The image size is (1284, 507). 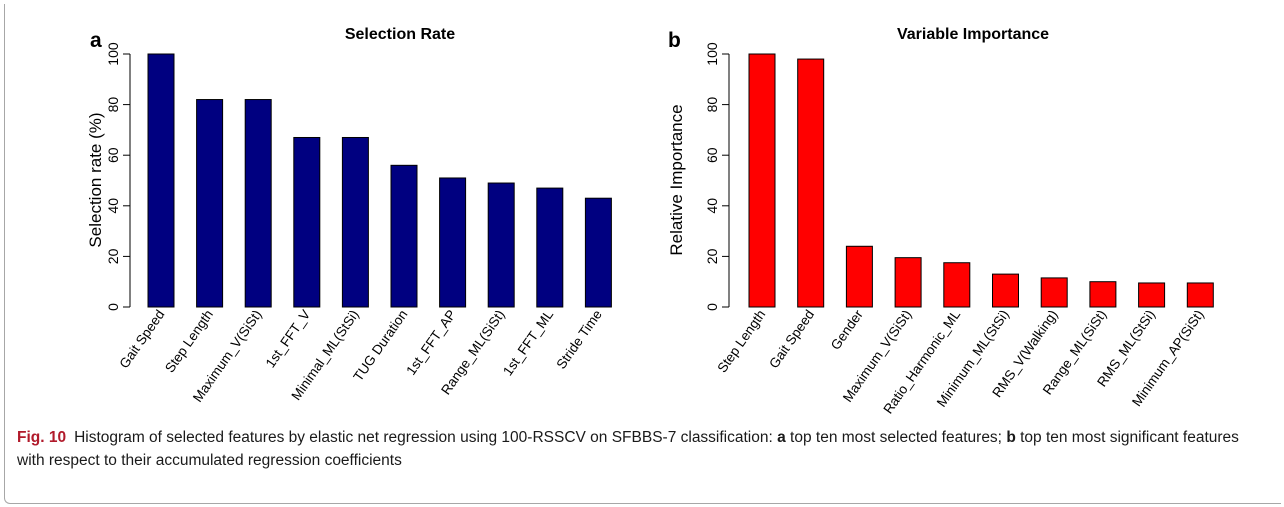 I want to click on panel-a-category-label: 1st_FFT_V, so click(x=288, y=338).